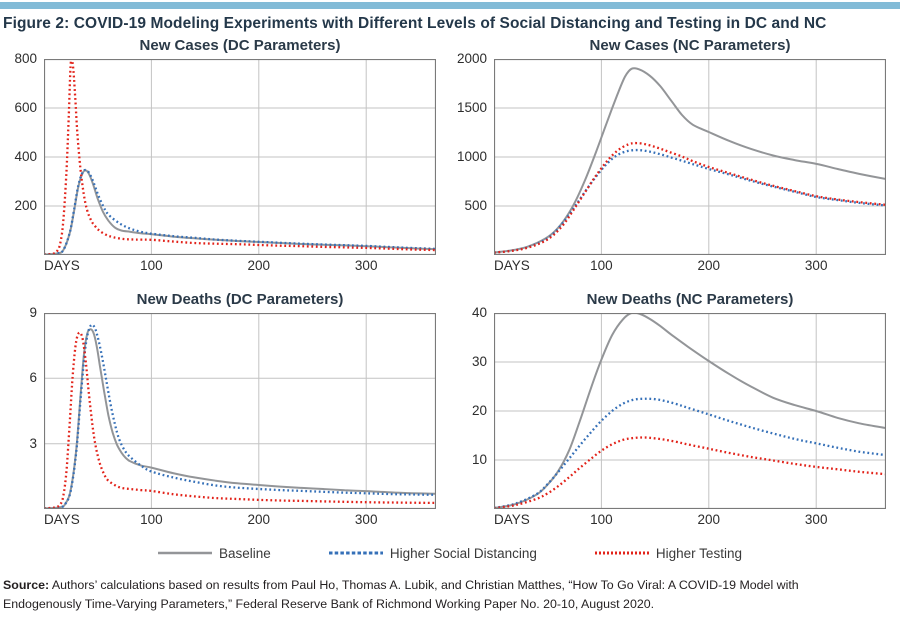 The width and height of the screenshot is (900, 631). I want to click on chart-title: New Deaths (DC Parameters), so click(240, 299).